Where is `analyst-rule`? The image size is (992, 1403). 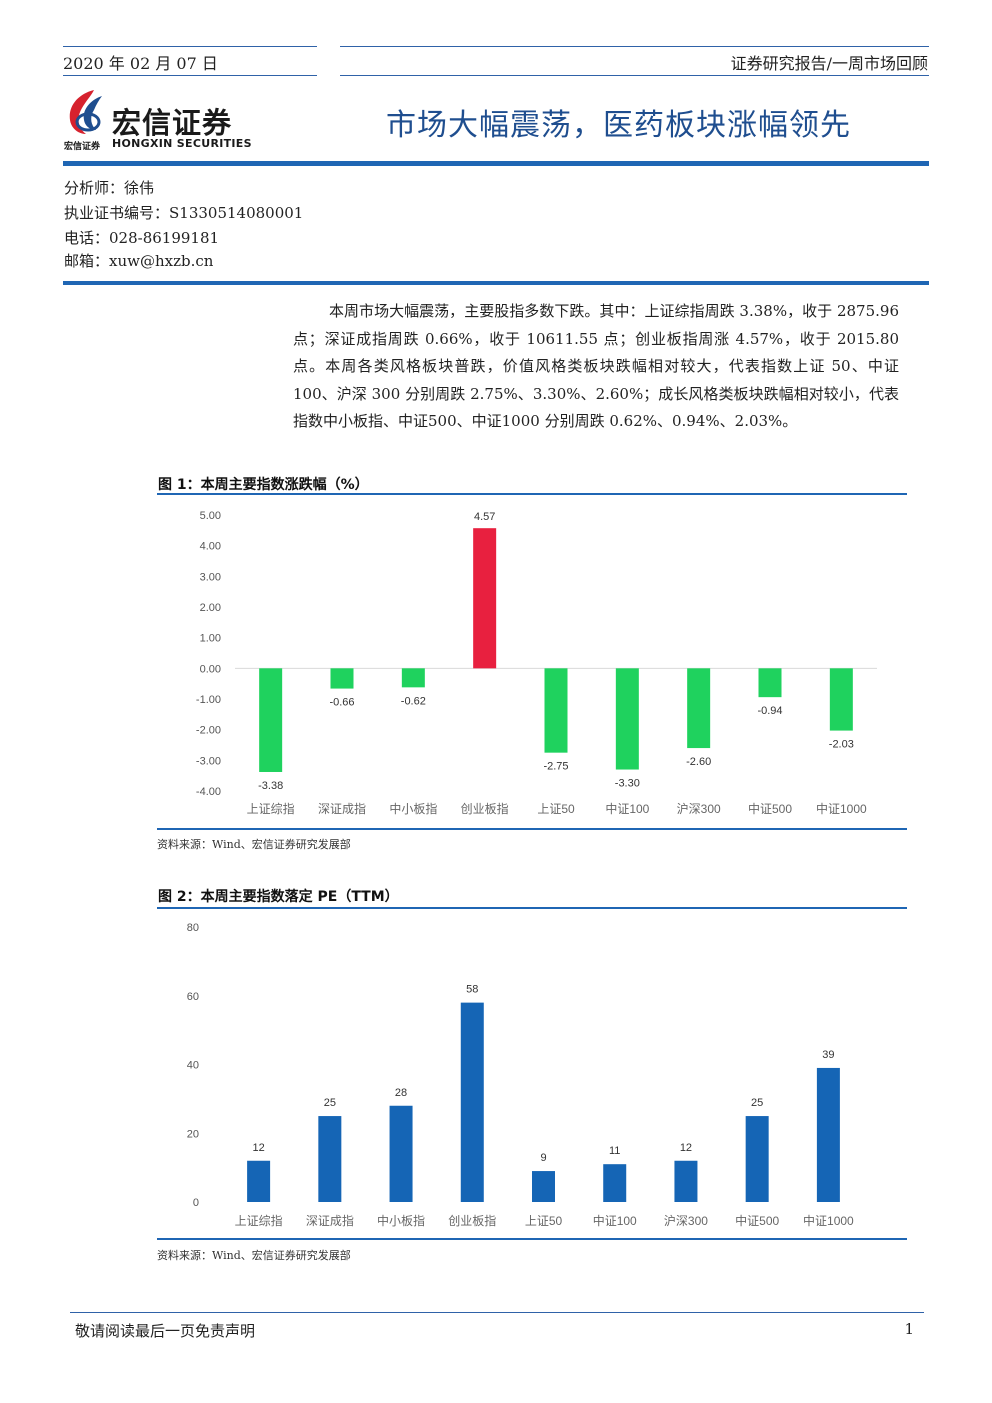
analyst-rule is located at coordinates (496, 283).